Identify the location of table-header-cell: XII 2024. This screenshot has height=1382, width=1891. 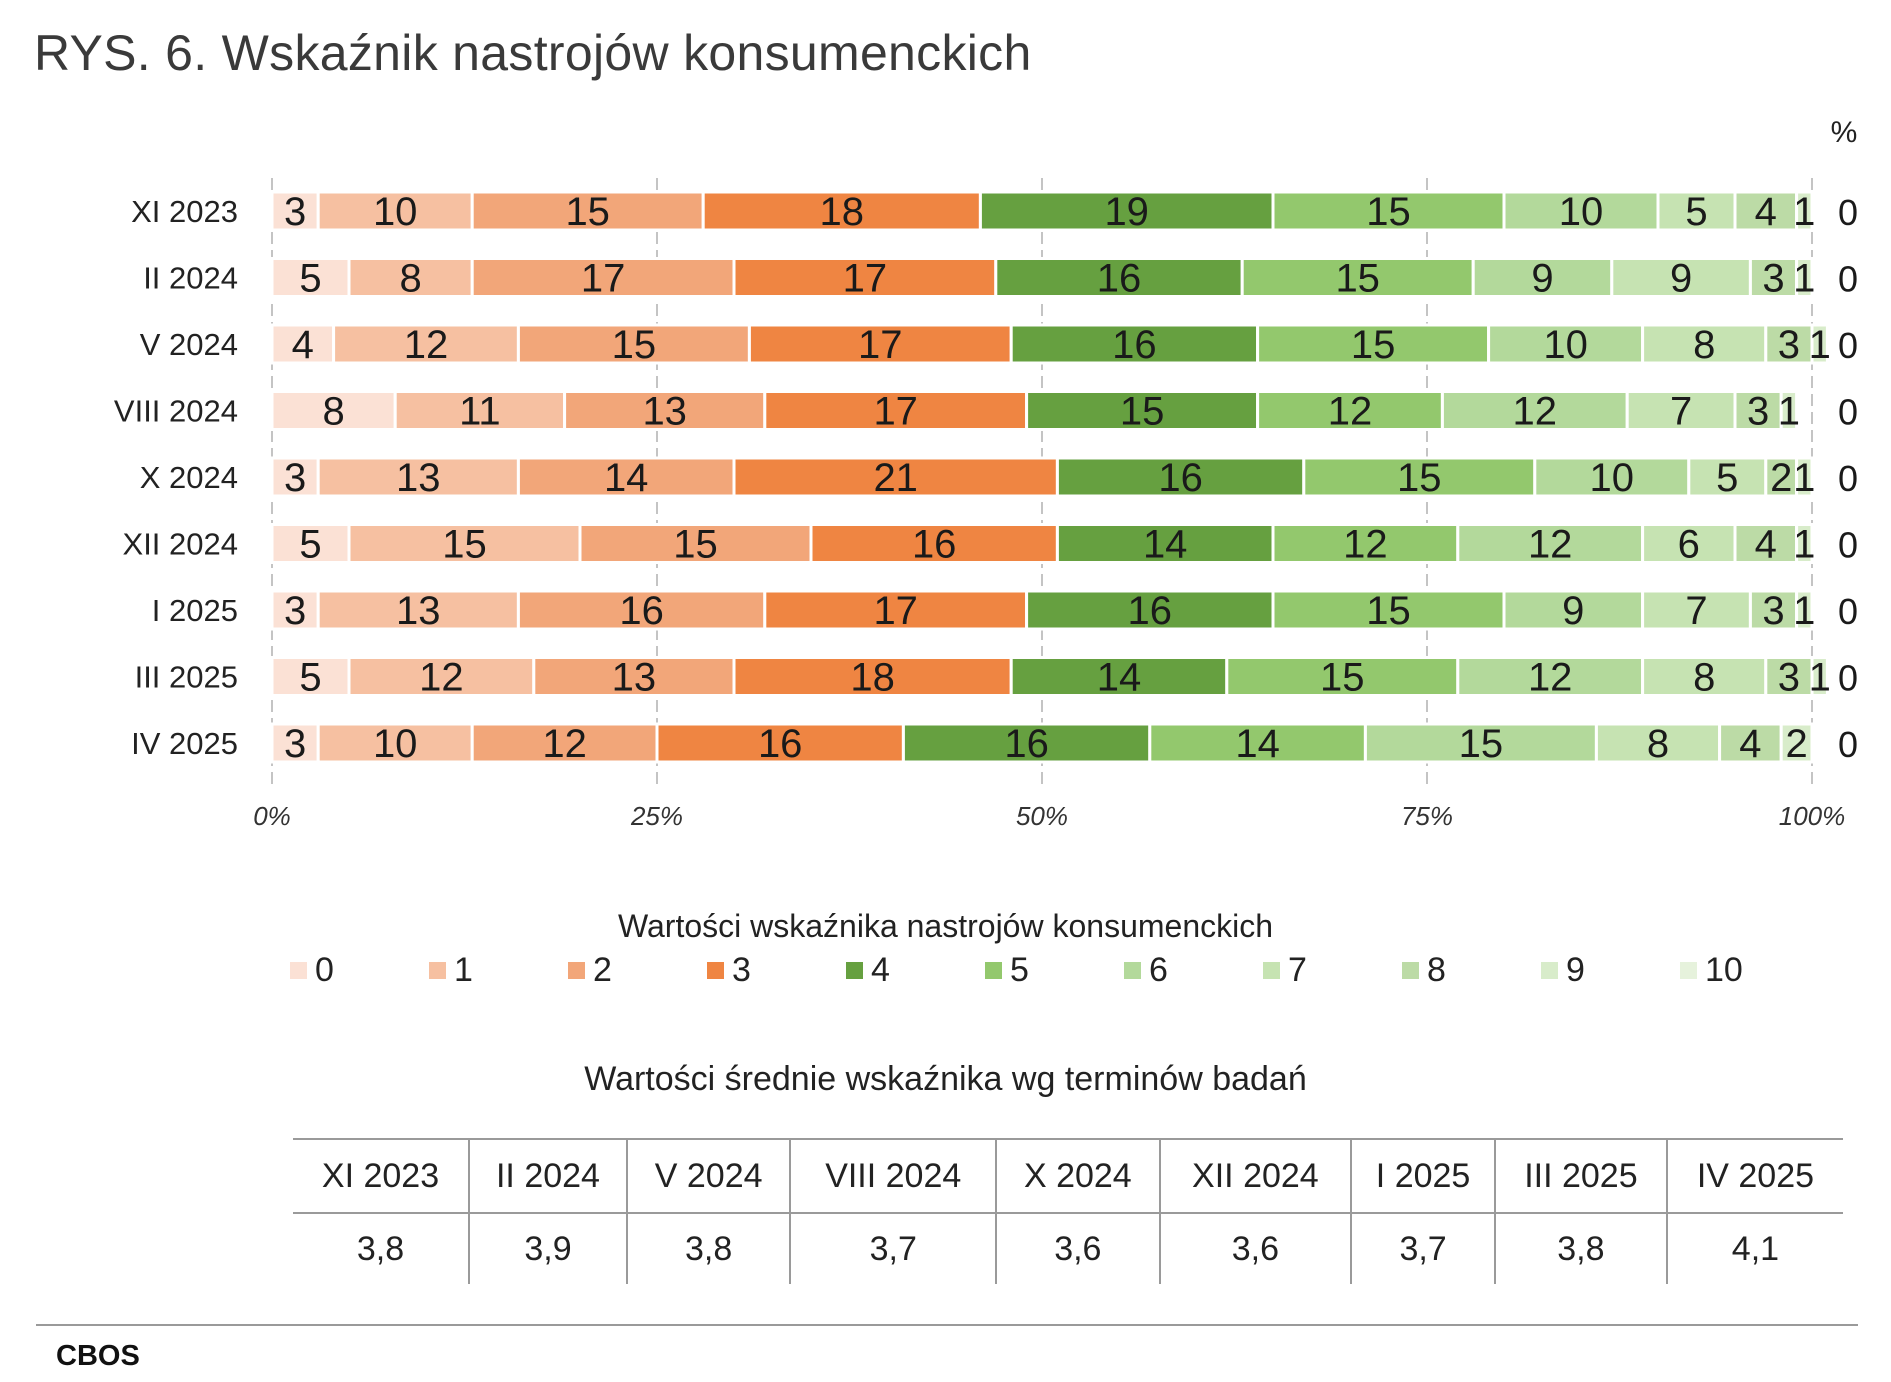
(1255, 1176).